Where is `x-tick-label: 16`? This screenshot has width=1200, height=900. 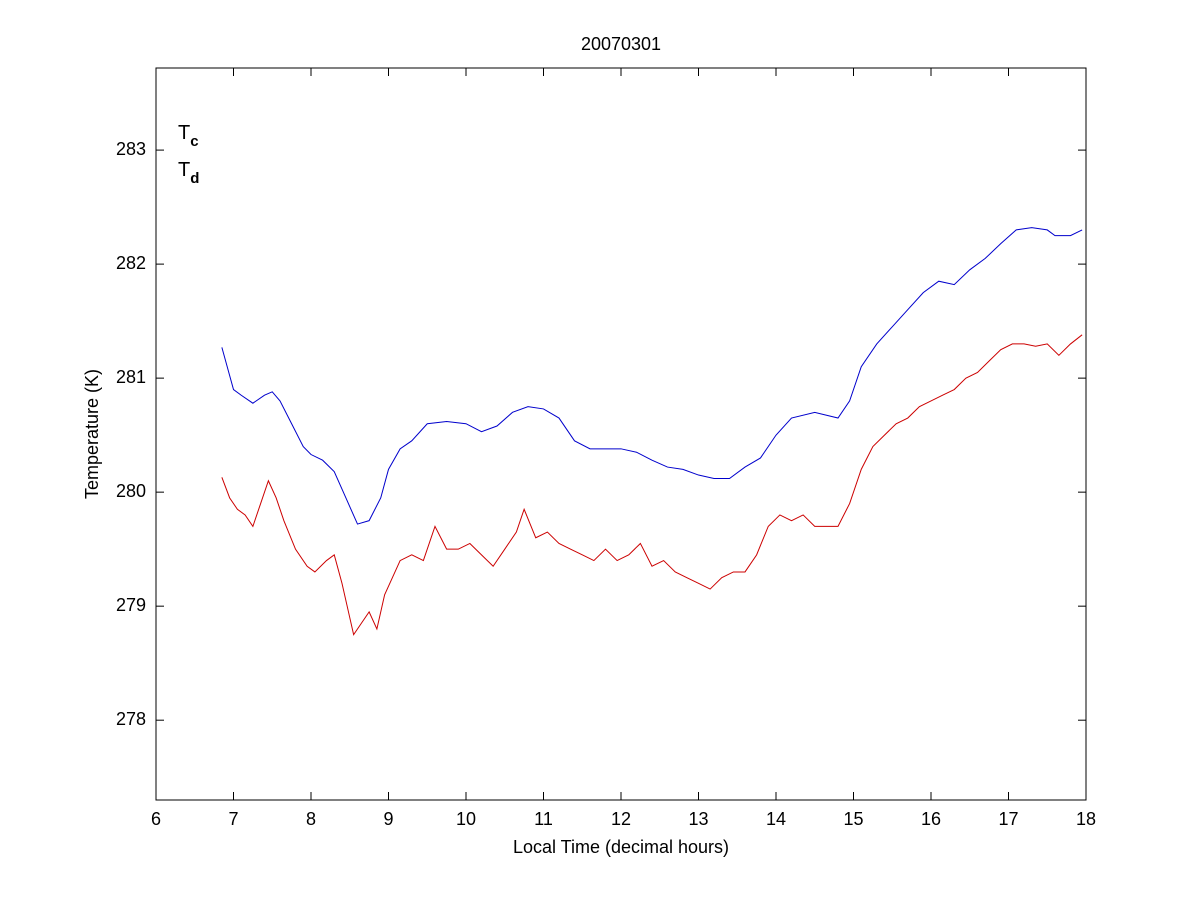 x-tick-label: 16 is located at coordinates (931, 819).